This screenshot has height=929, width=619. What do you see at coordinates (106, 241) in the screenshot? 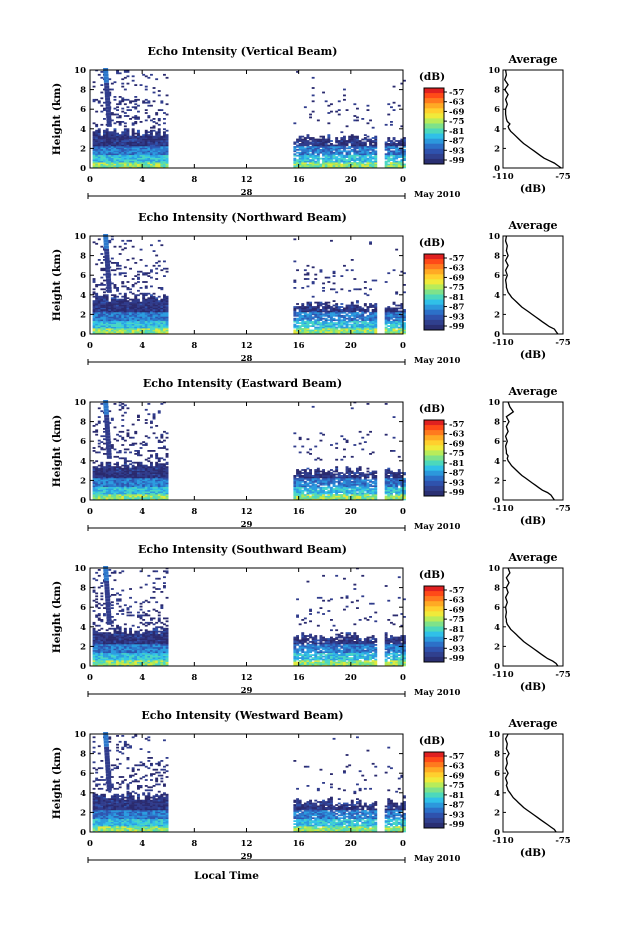
I see `echo-streak-cell` at bounding box center [106, 241].